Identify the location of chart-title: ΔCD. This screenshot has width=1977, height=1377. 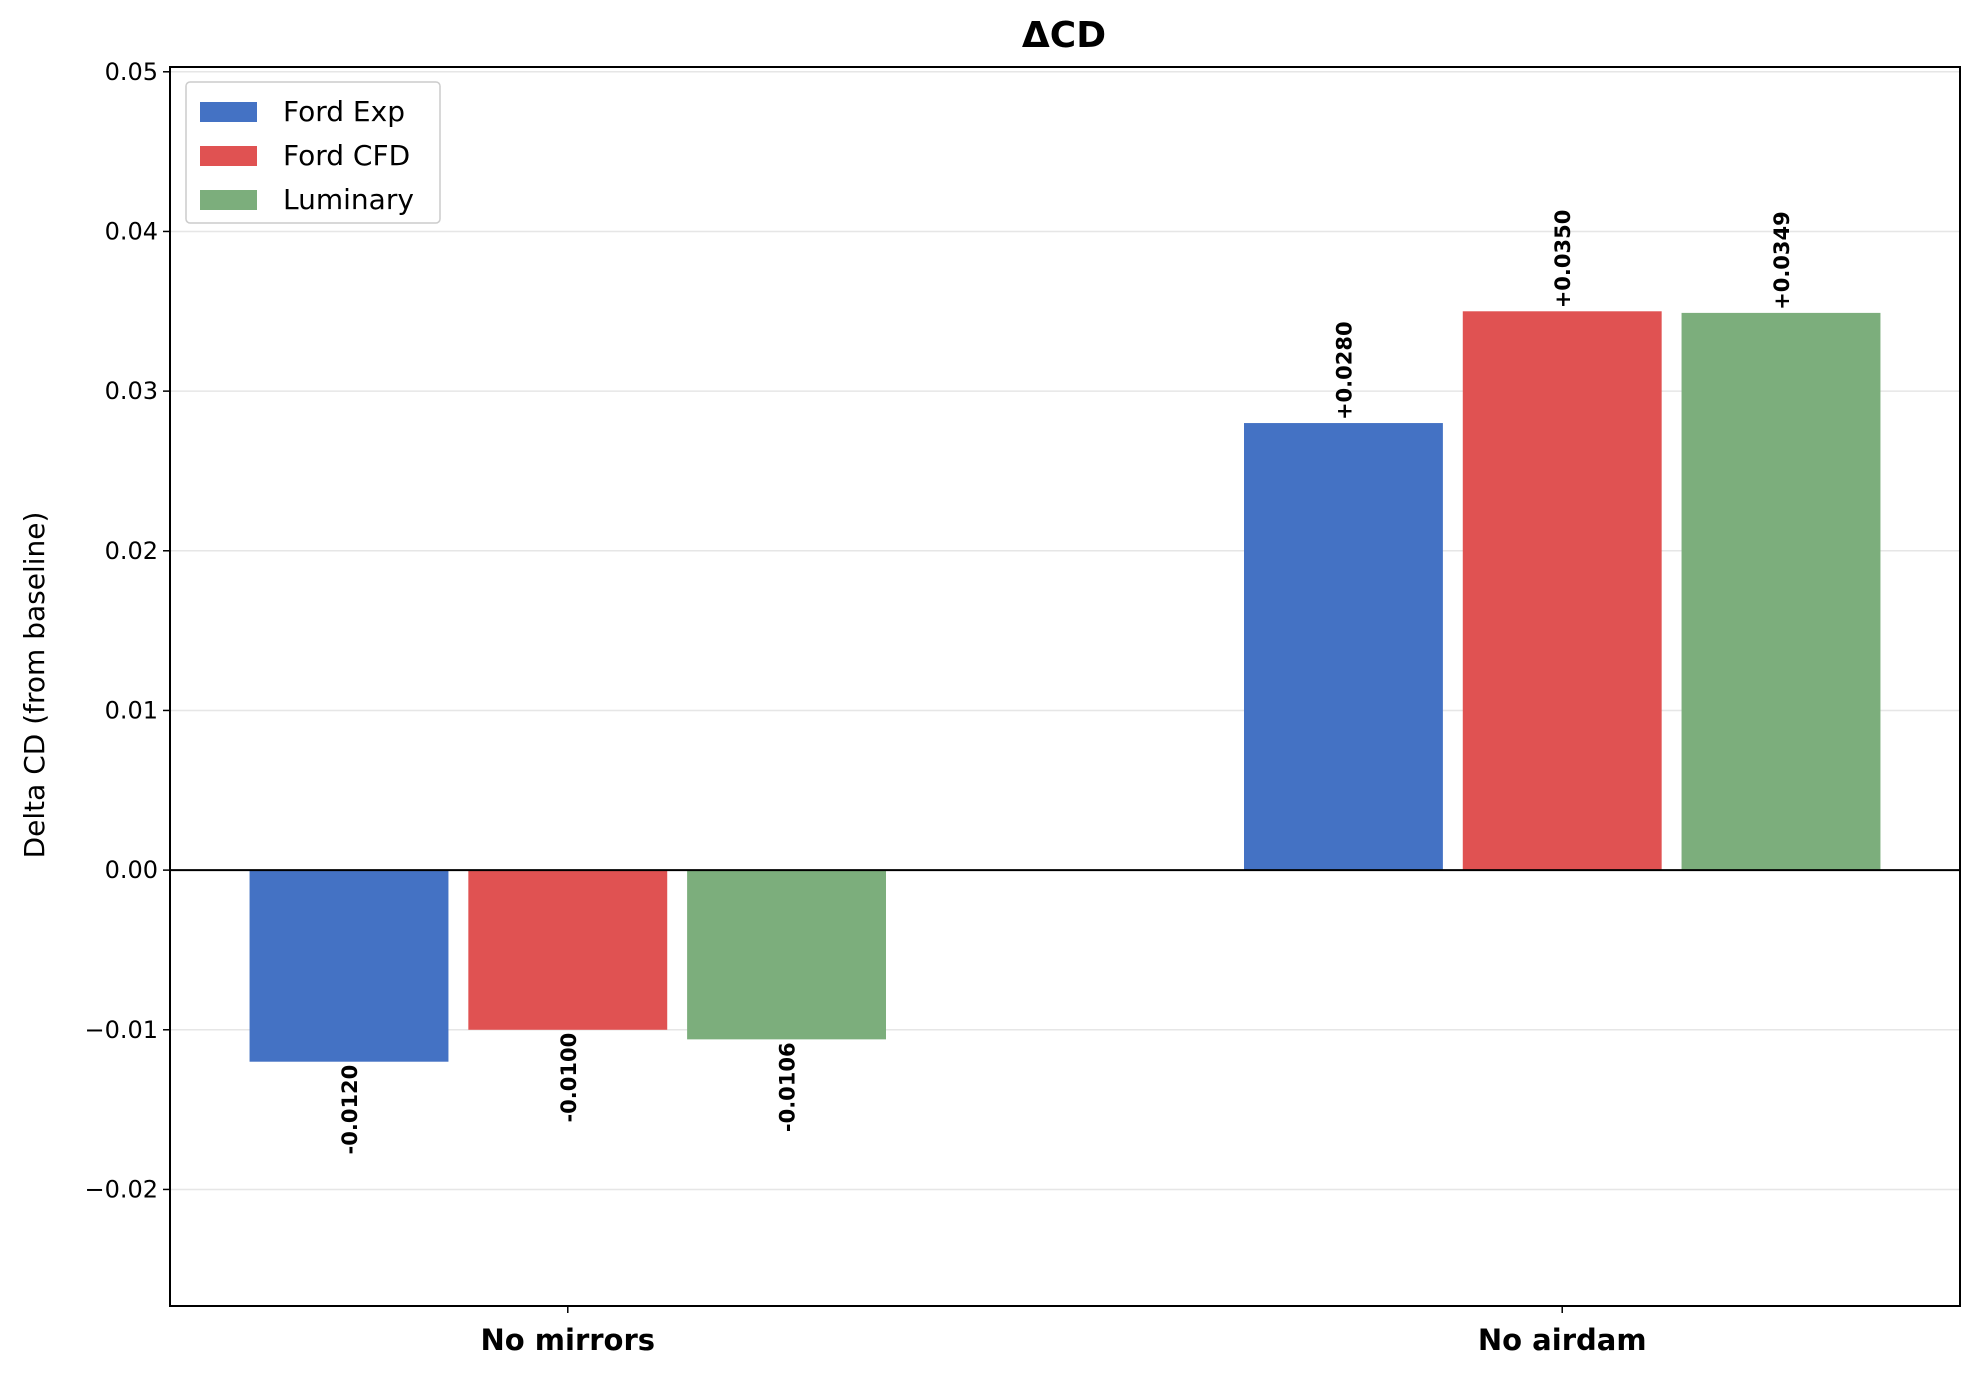
(1064, 35).